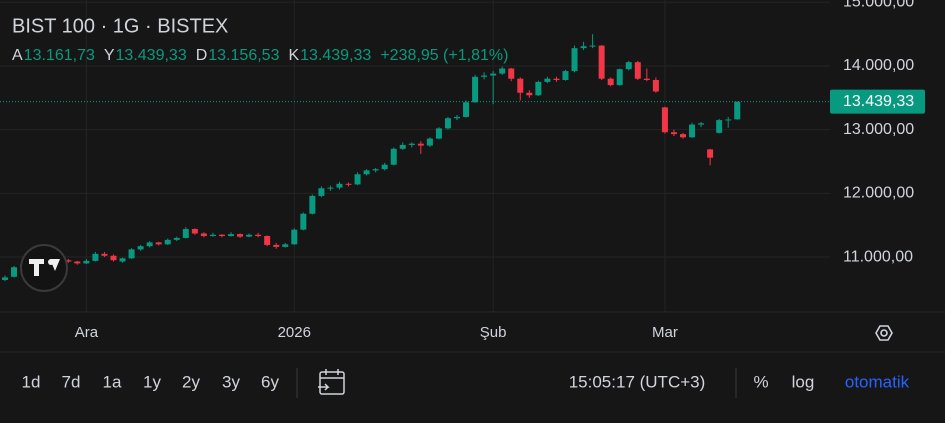  Describe the element at coordinates (665, 332) in the screenshot. I see `x-tick-label: Mar` at that location.